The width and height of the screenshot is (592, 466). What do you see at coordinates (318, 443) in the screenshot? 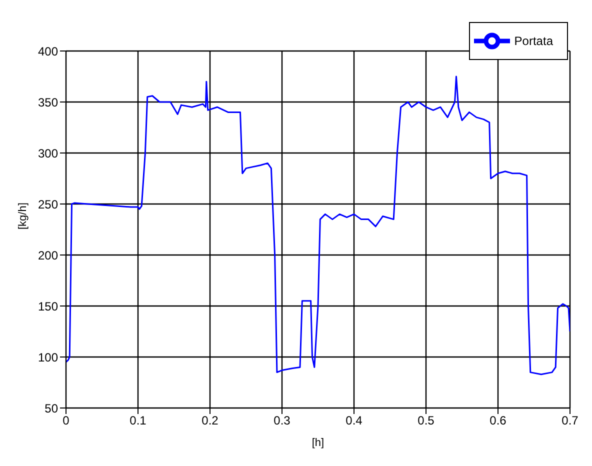
I see `x-axis-title: [h]` at bounding box center [318, 443].